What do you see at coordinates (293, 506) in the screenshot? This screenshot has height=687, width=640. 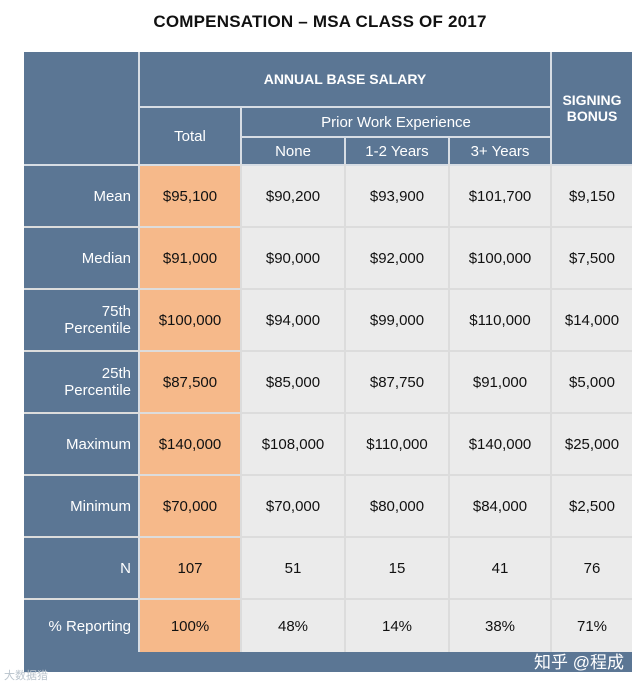 I see `cell-minimum-none: $70,000` at bounding box center [293, 506].